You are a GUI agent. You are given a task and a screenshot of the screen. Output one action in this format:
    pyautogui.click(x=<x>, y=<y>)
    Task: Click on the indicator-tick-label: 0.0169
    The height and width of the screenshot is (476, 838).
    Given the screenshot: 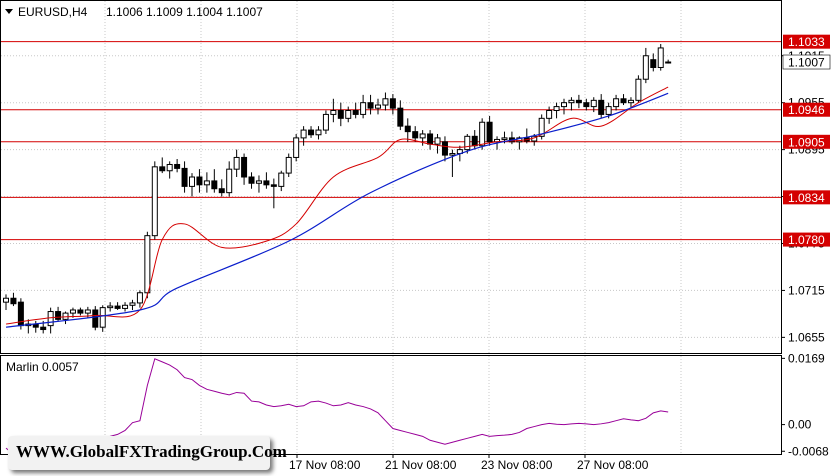 What is the action you would take?
    pyautogui.click(x=806, y=358)
    